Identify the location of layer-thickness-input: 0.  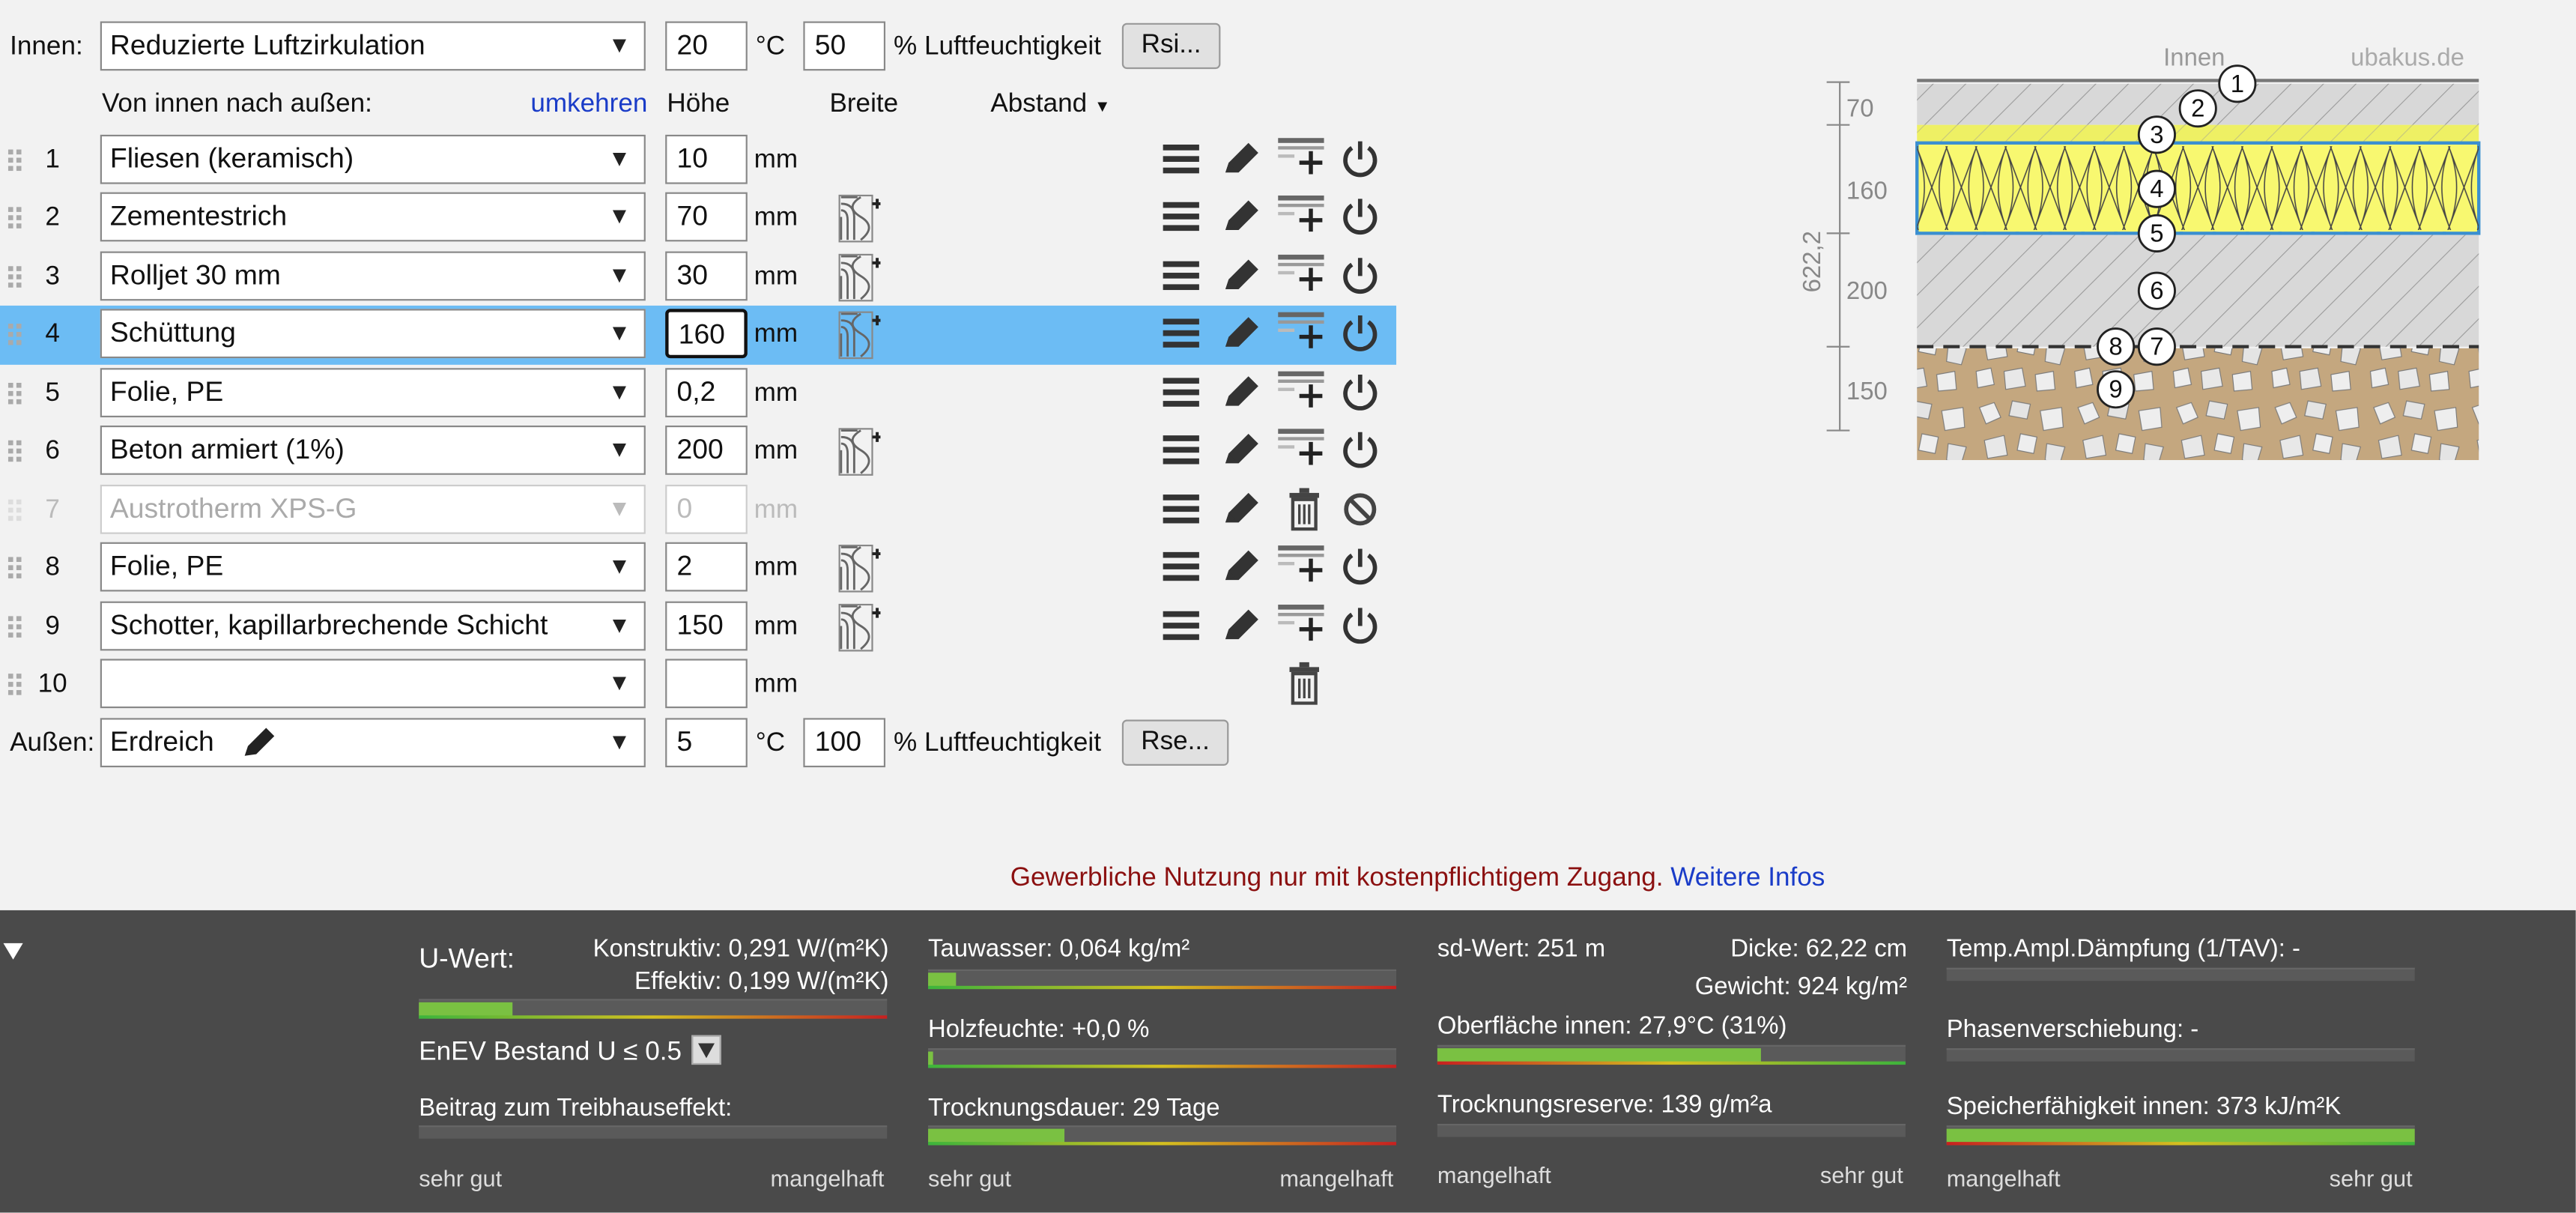
(707, 509).